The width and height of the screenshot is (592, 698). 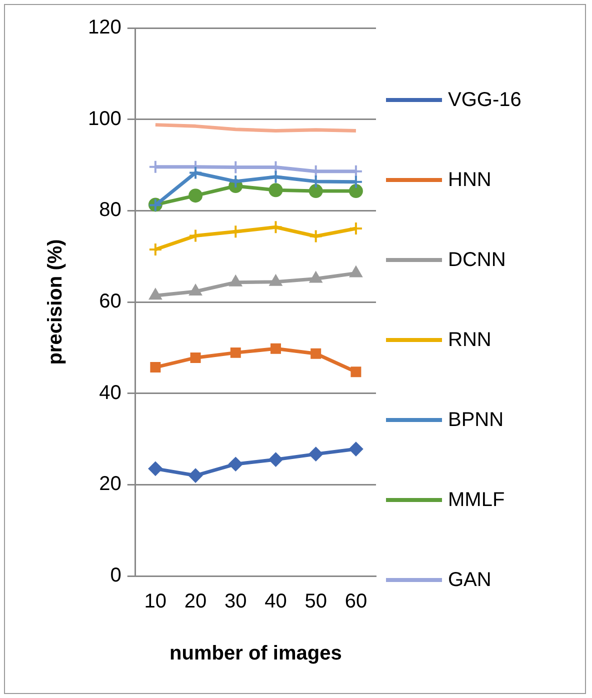 I want to click on y-axis-title: precision (%), so click(x=55, y=302).